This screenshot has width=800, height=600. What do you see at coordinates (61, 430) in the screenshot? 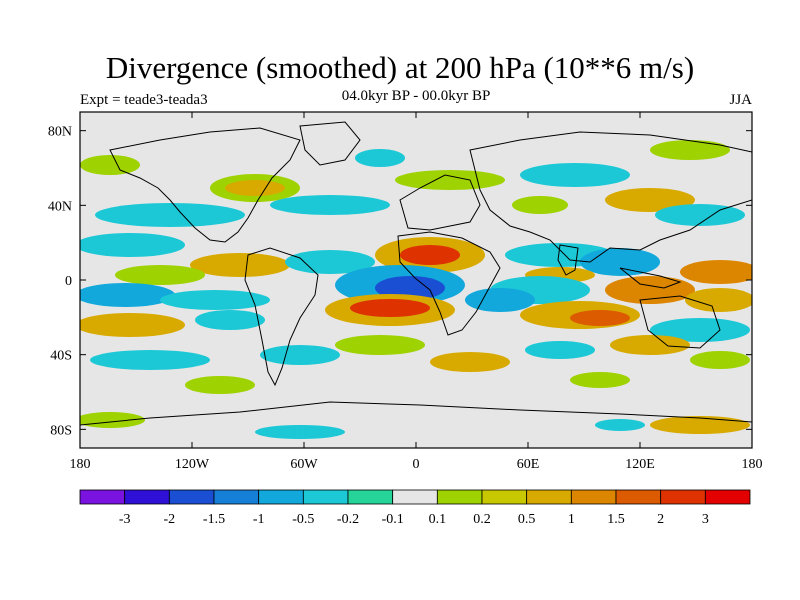
I see `lat-tick-label: 80S` at bounding box center [61, 430].